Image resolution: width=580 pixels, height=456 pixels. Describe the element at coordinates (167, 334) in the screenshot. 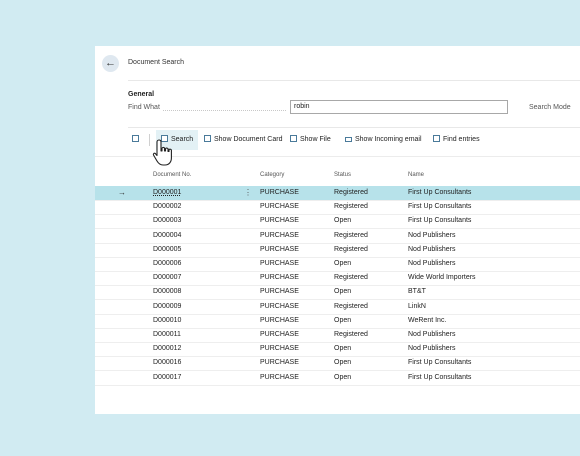

I see `cell-document-no: D000011` at that location.